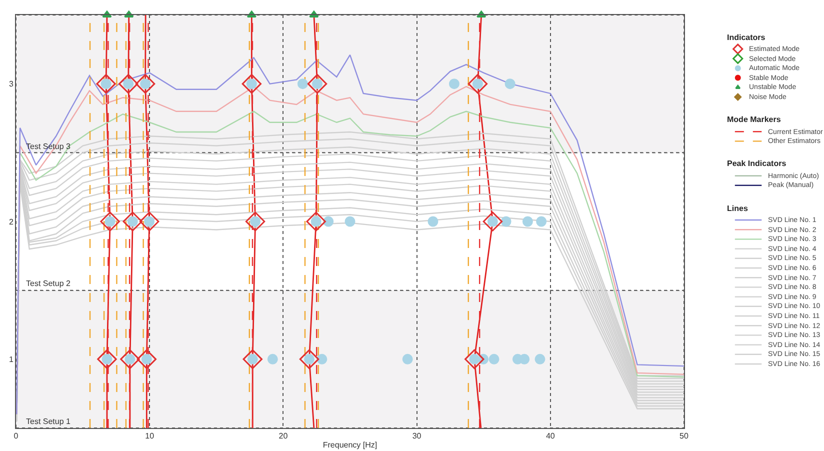  Describe the element at coordinates (16, 436) in the screenshot. I see `x-tick-label: 0` at that location.